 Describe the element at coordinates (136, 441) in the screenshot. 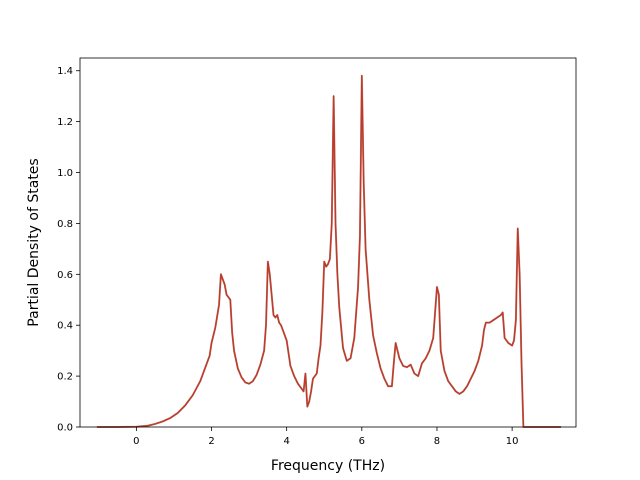

I see `x-tick-label: 0` at that location.